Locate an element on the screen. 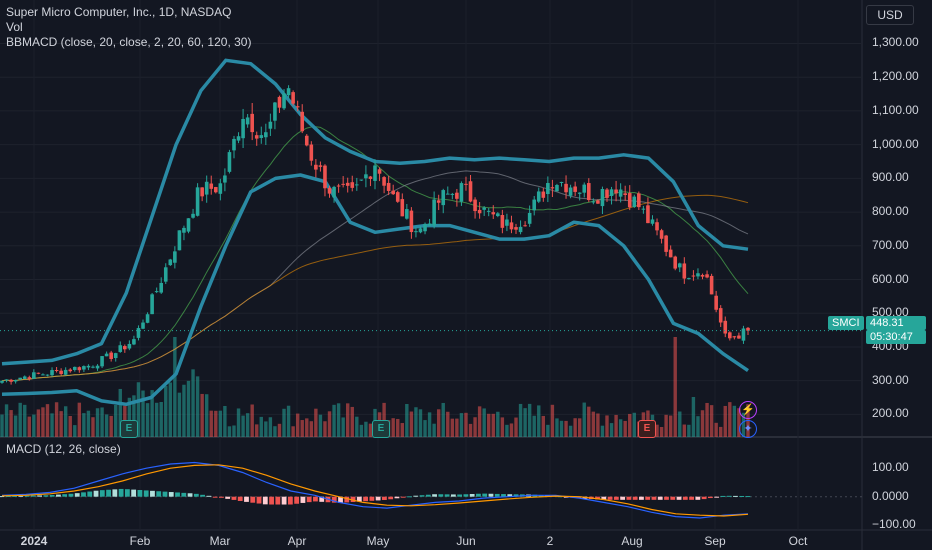 Image resolution: width=932 pixels, height=550 pixels. symbol-title: Super Micro Computer, Inc., 1D, NASDAQ is located at coordinates (119, 12).